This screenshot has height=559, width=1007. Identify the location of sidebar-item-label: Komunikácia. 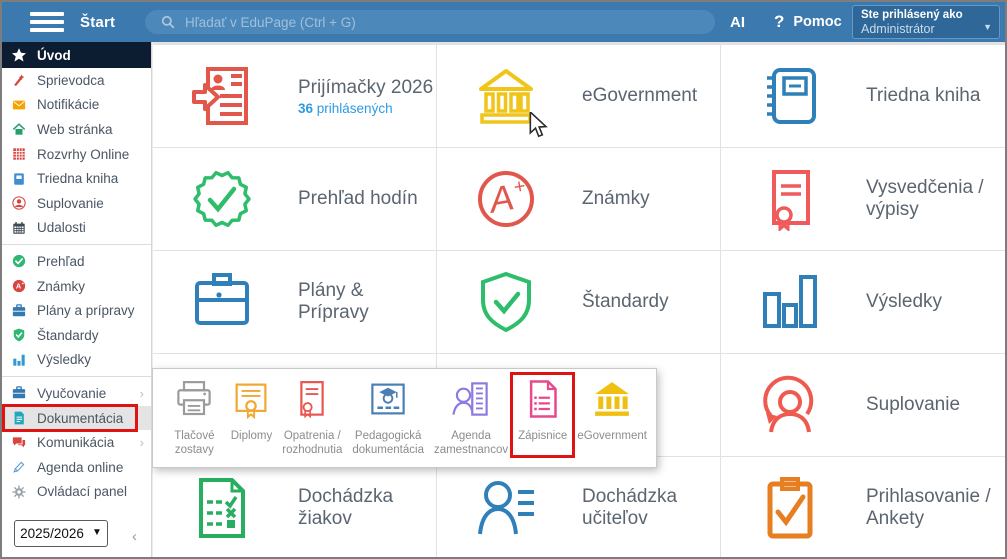
(76, 443).